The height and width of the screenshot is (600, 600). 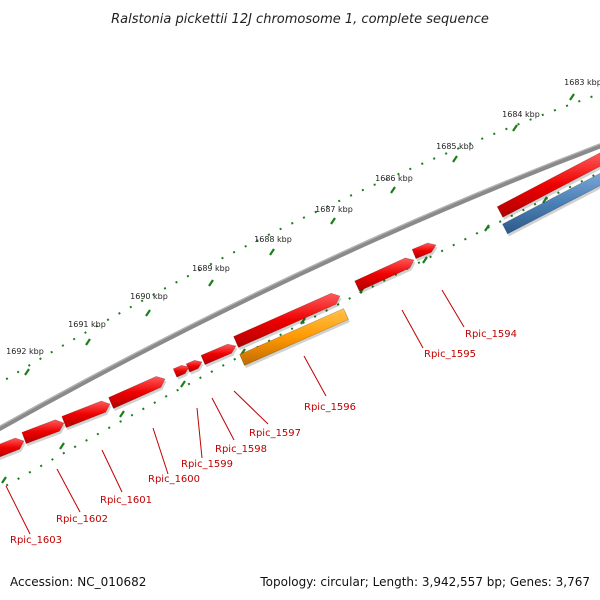 I want to click on gene-label-rpic_1598: Rpic_1598, so click(x=241, y=449).